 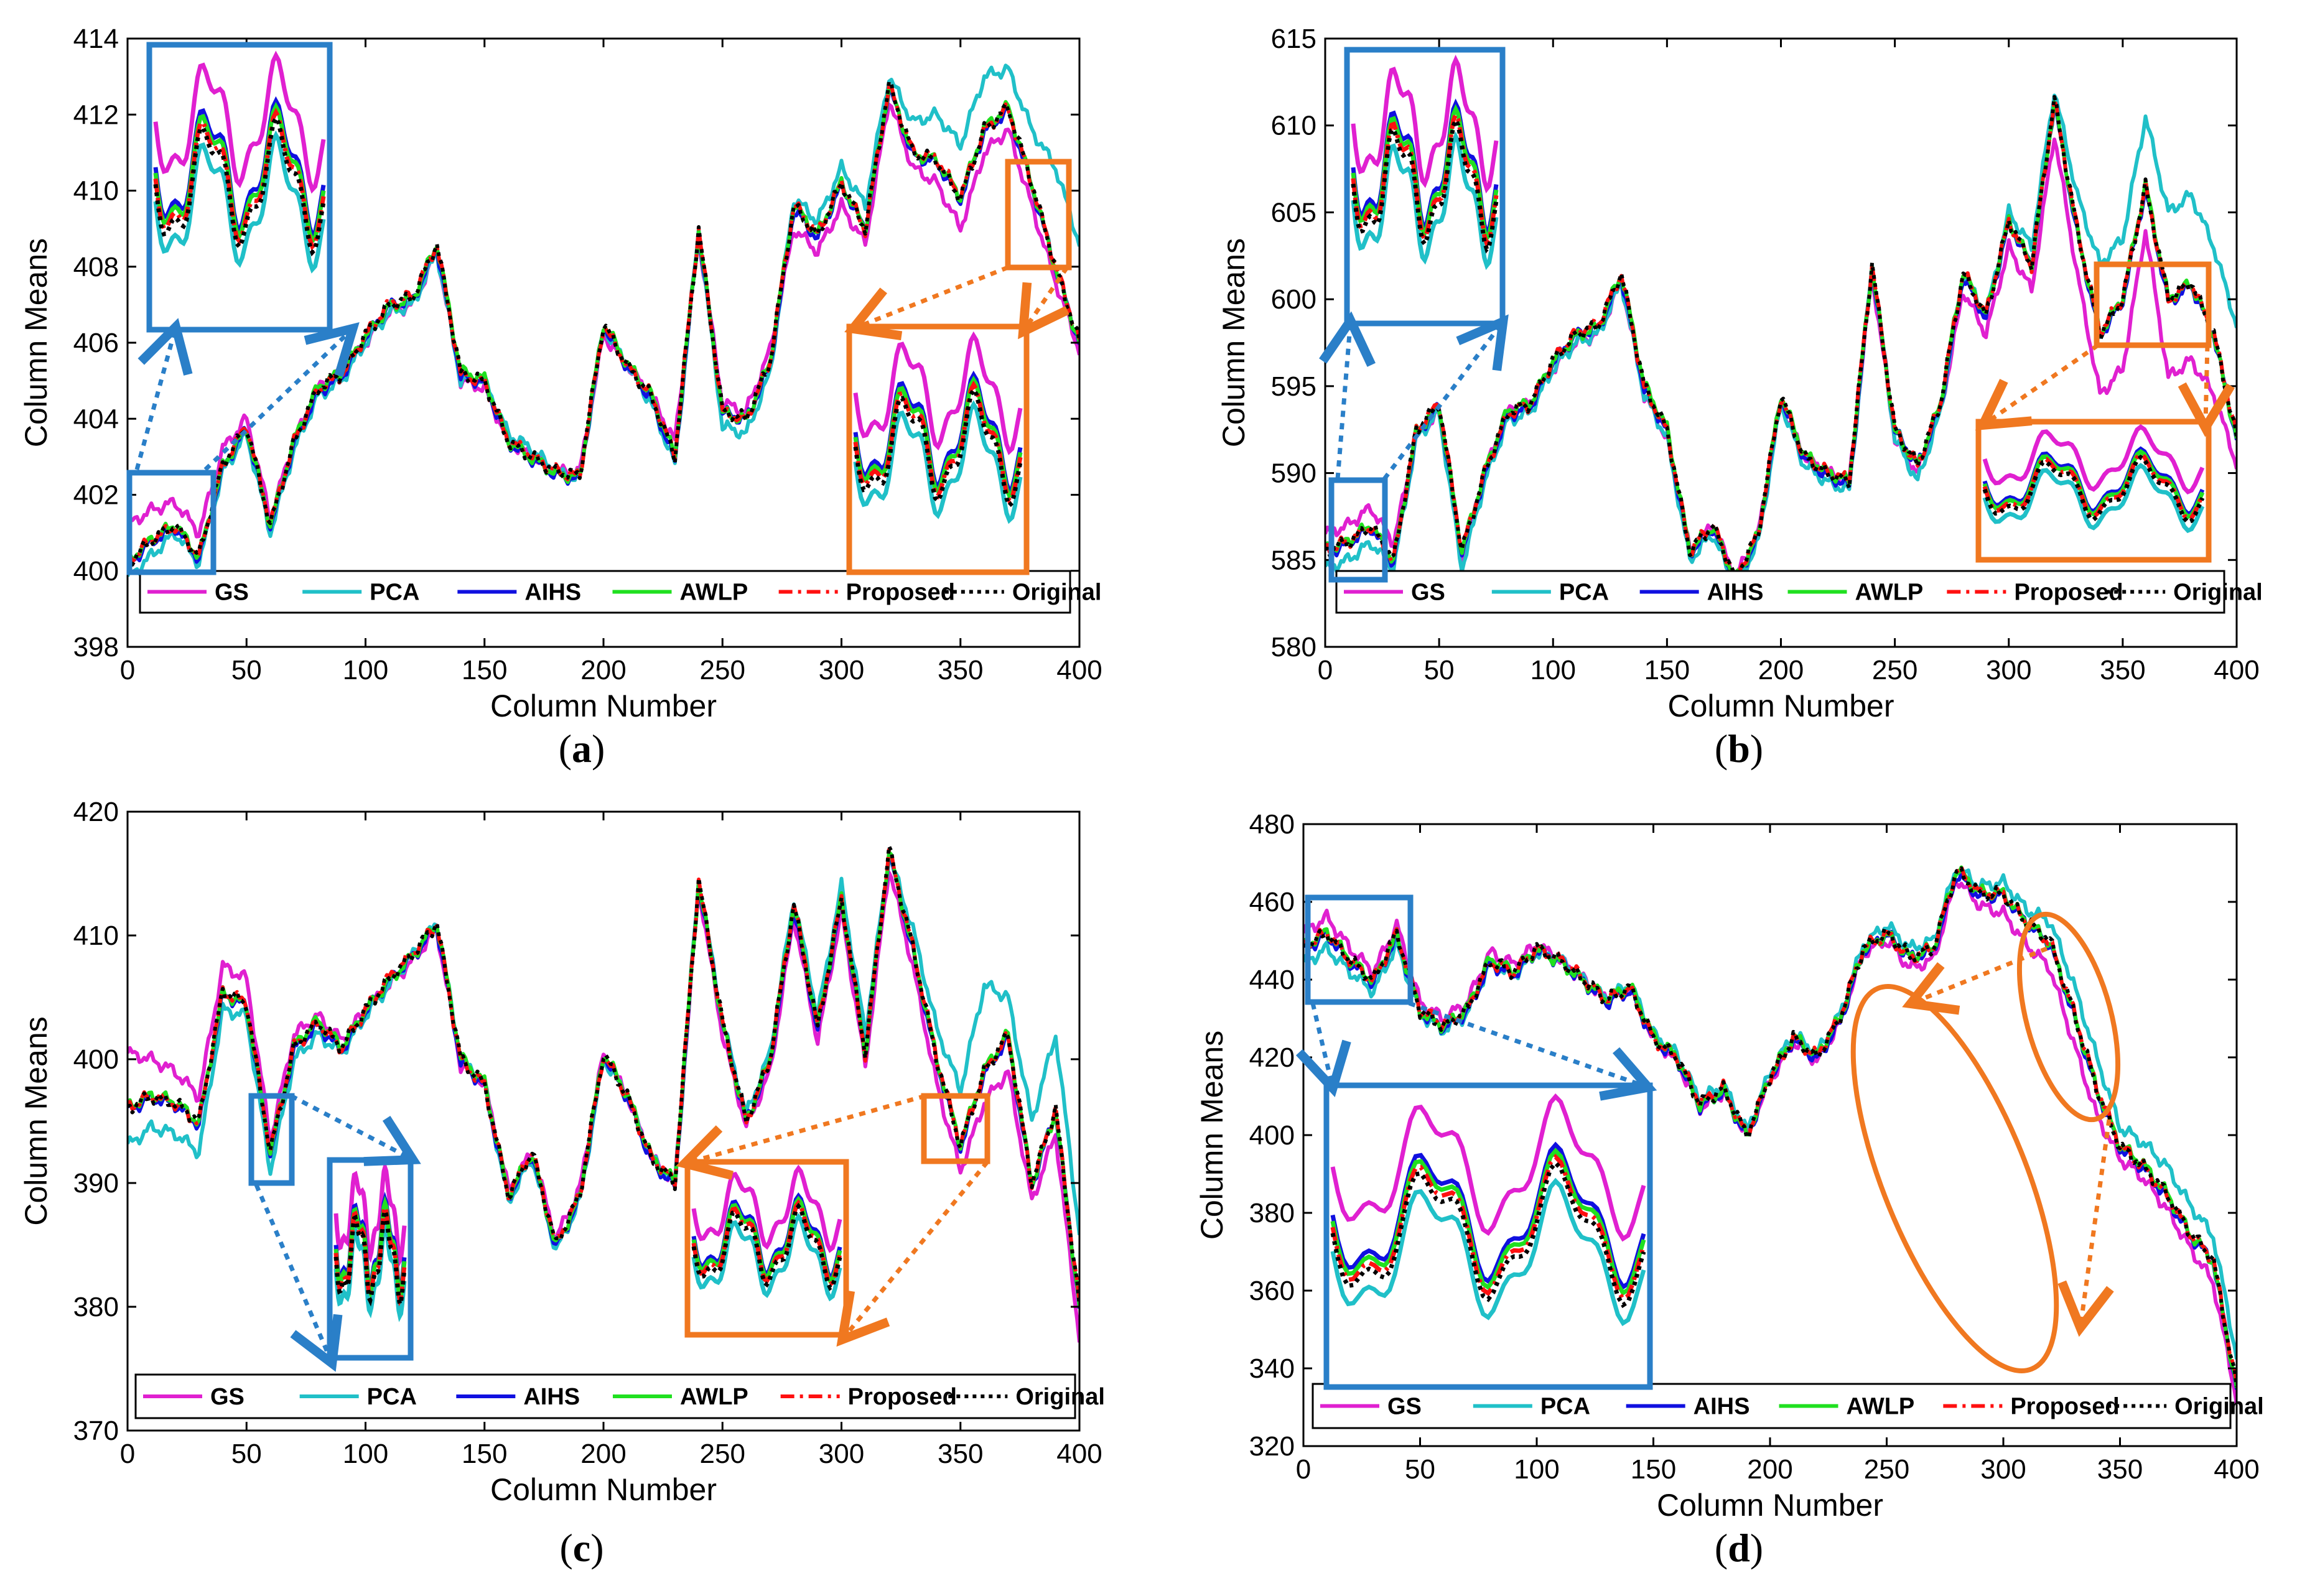 I want to click on y-tick-label: 402, so click(x=96, y=495).